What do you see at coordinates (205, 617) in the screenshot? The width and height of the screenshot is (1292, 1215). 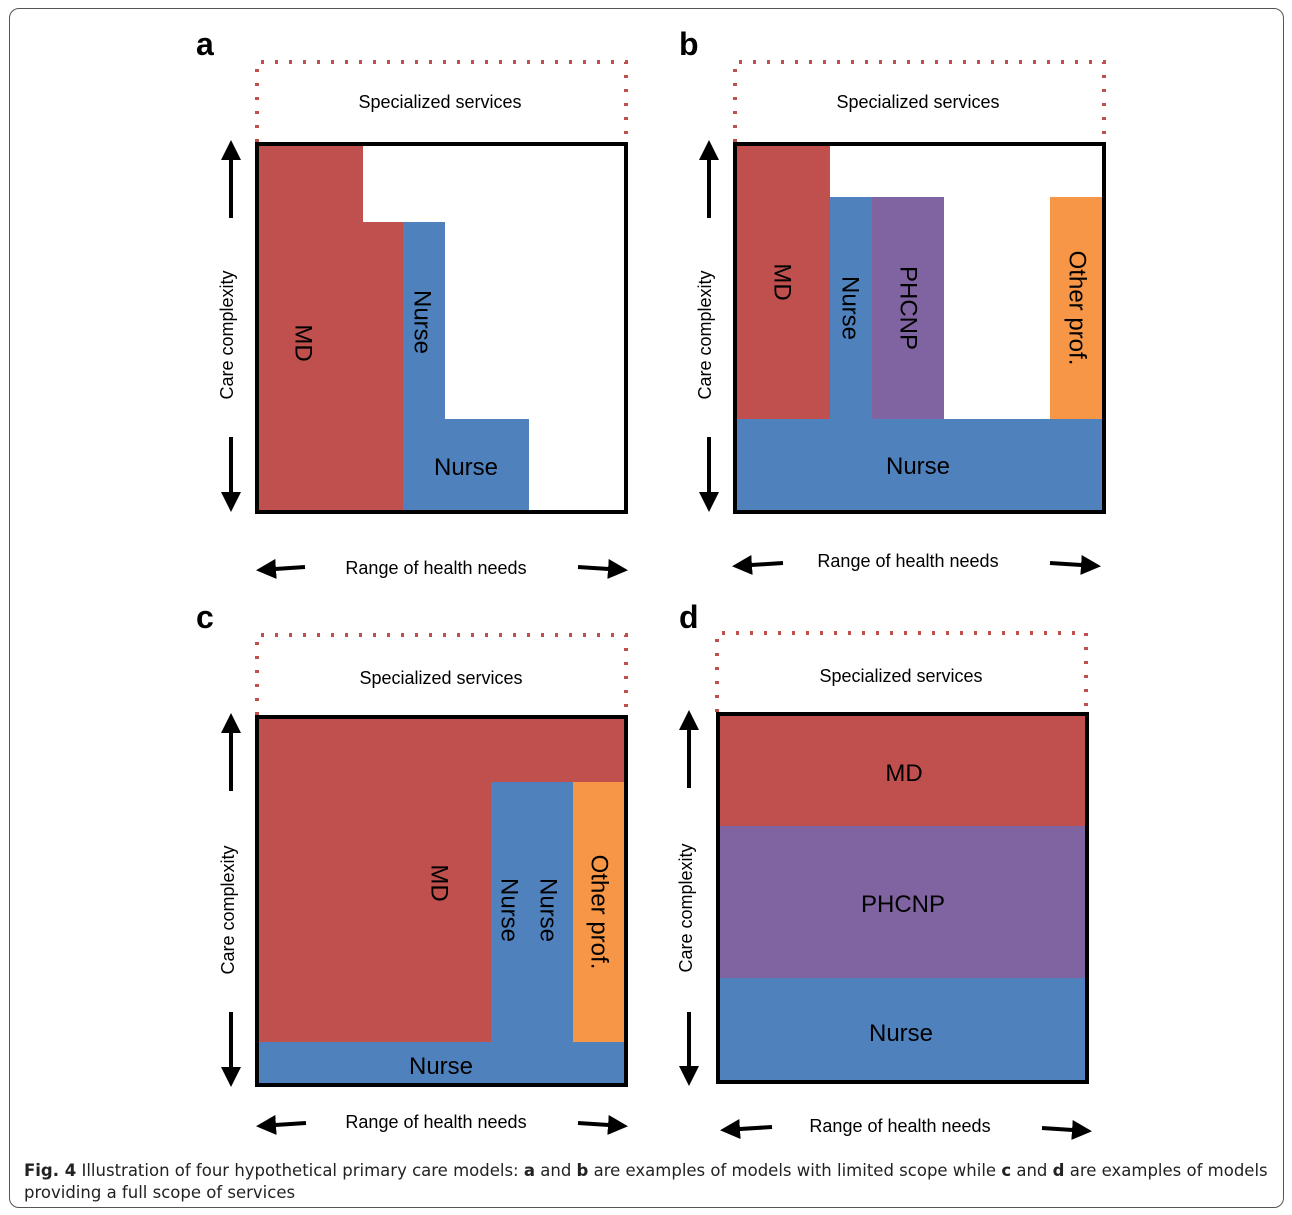 I see `panel-letter: c` at bounding box center [205, 617].